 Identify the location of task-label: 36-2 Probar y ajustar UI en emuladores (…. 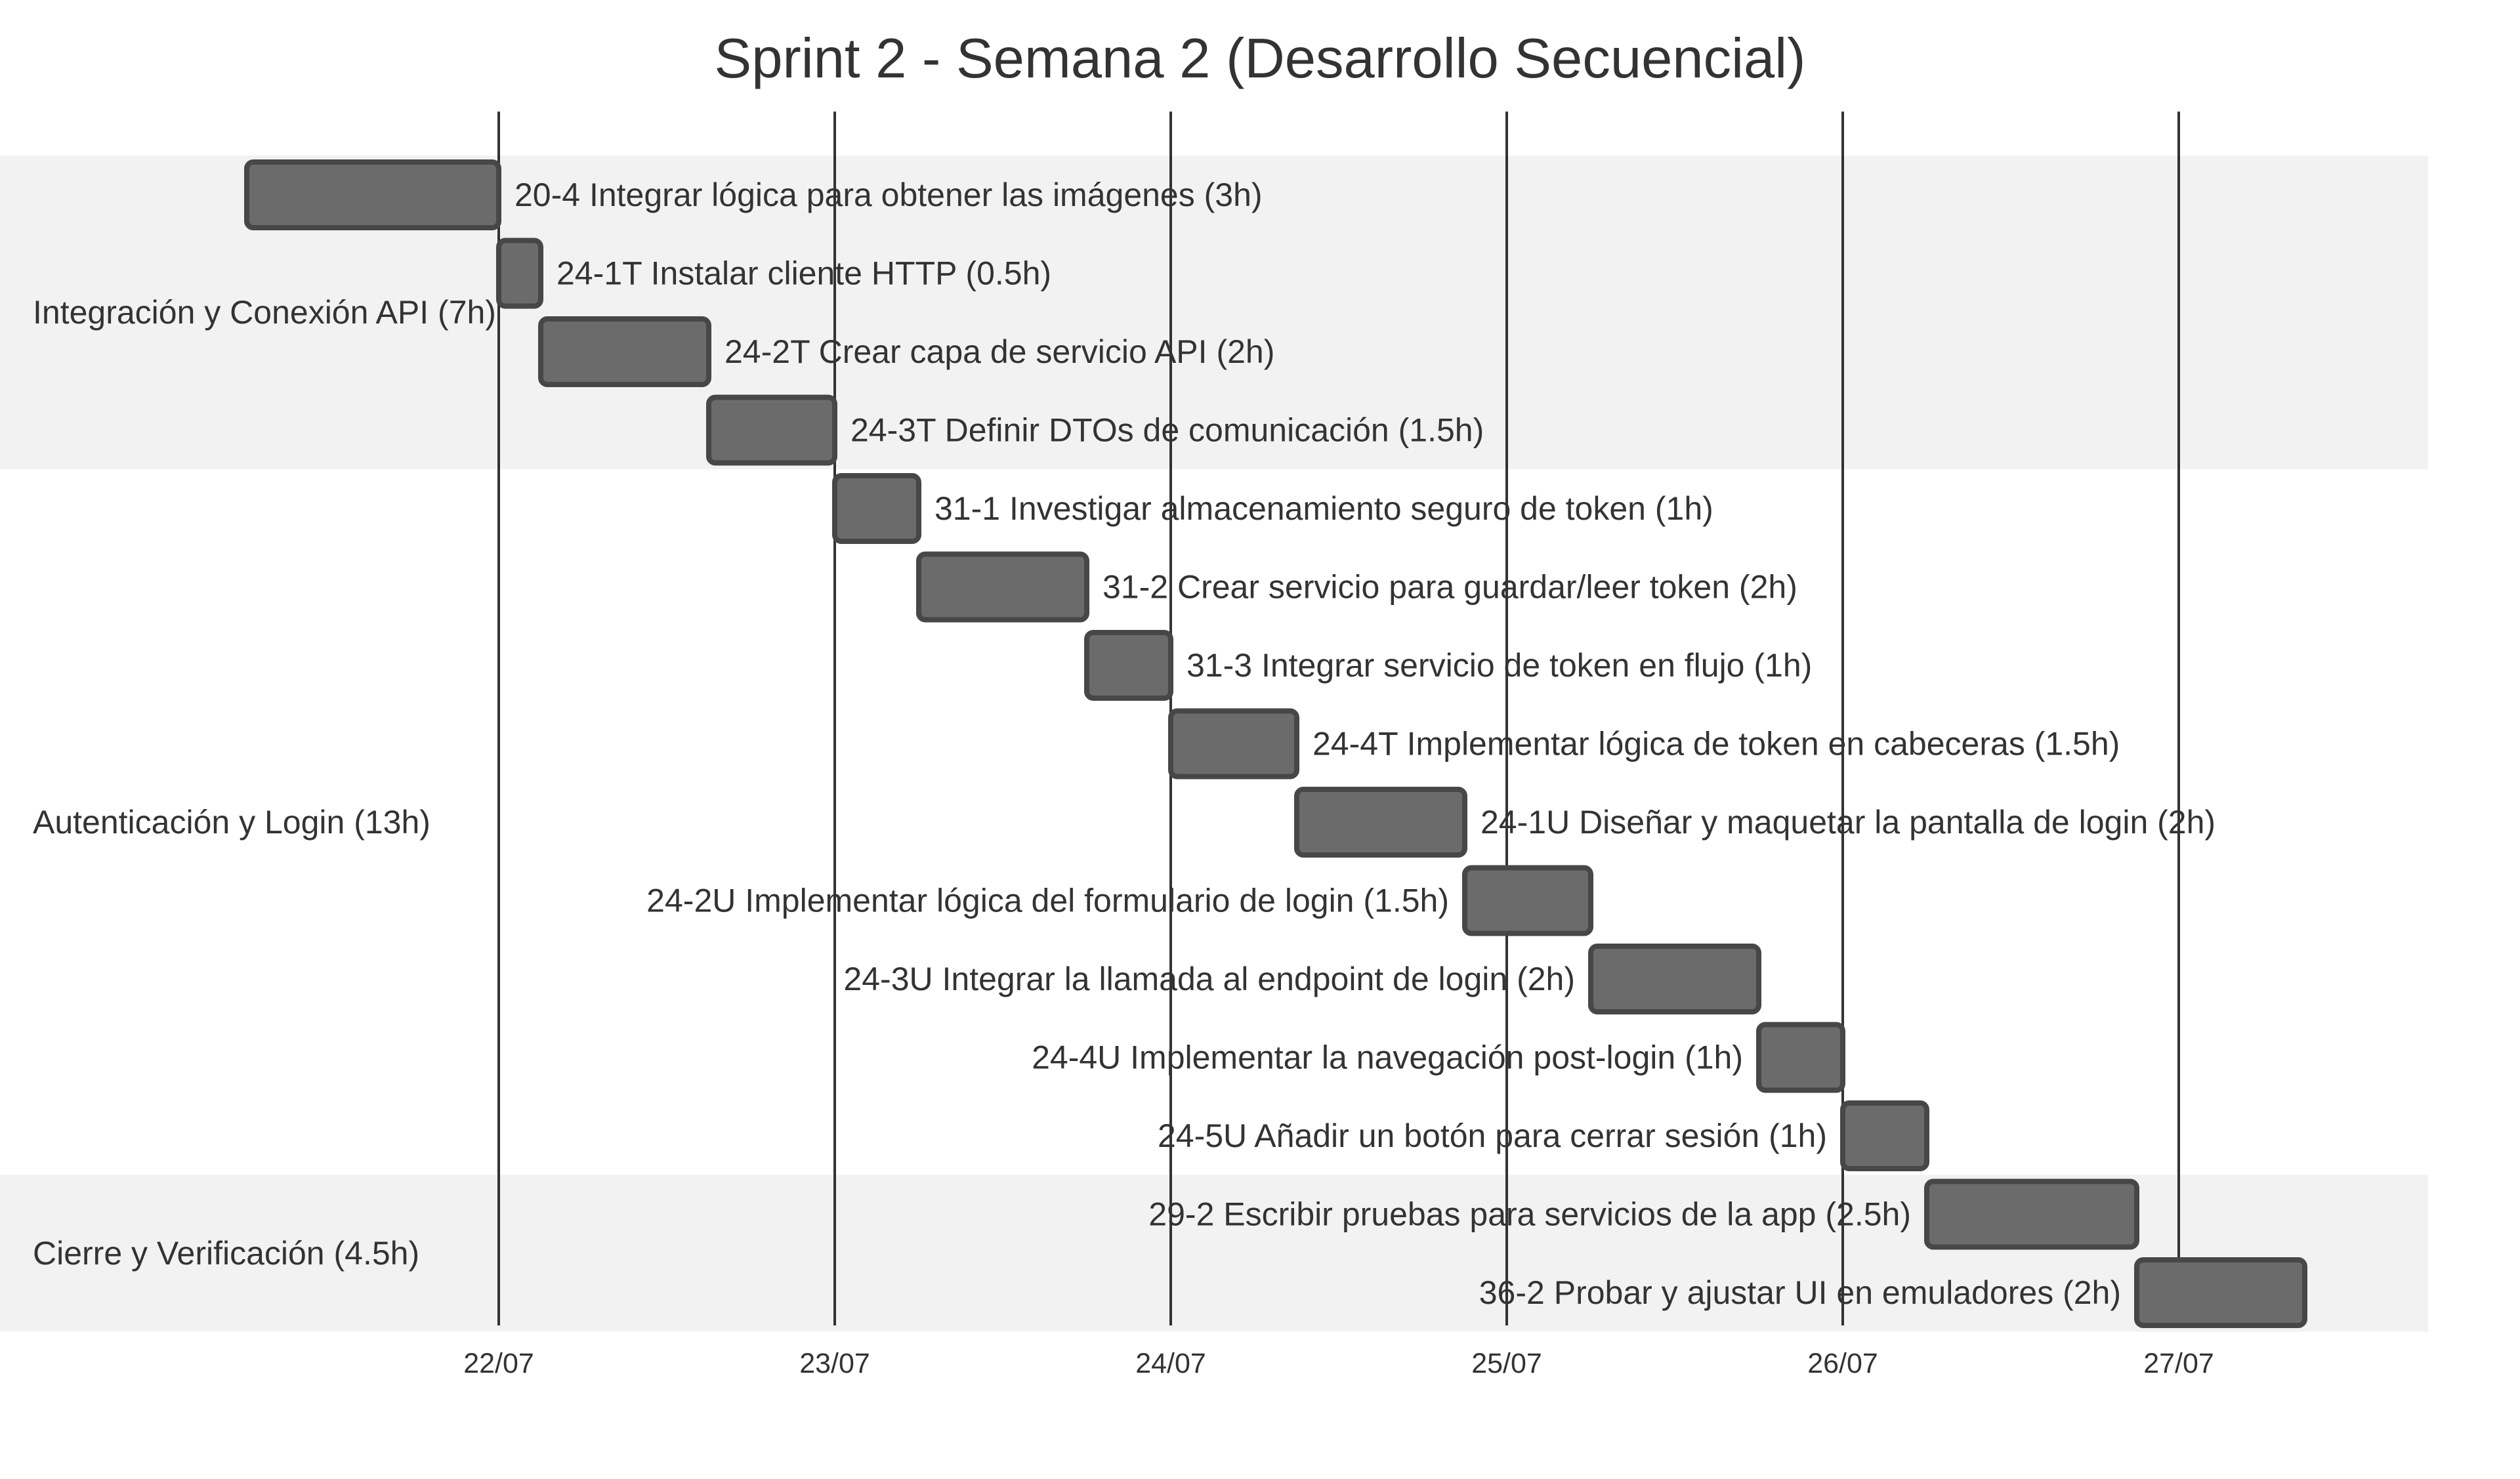
(1800, 1292).